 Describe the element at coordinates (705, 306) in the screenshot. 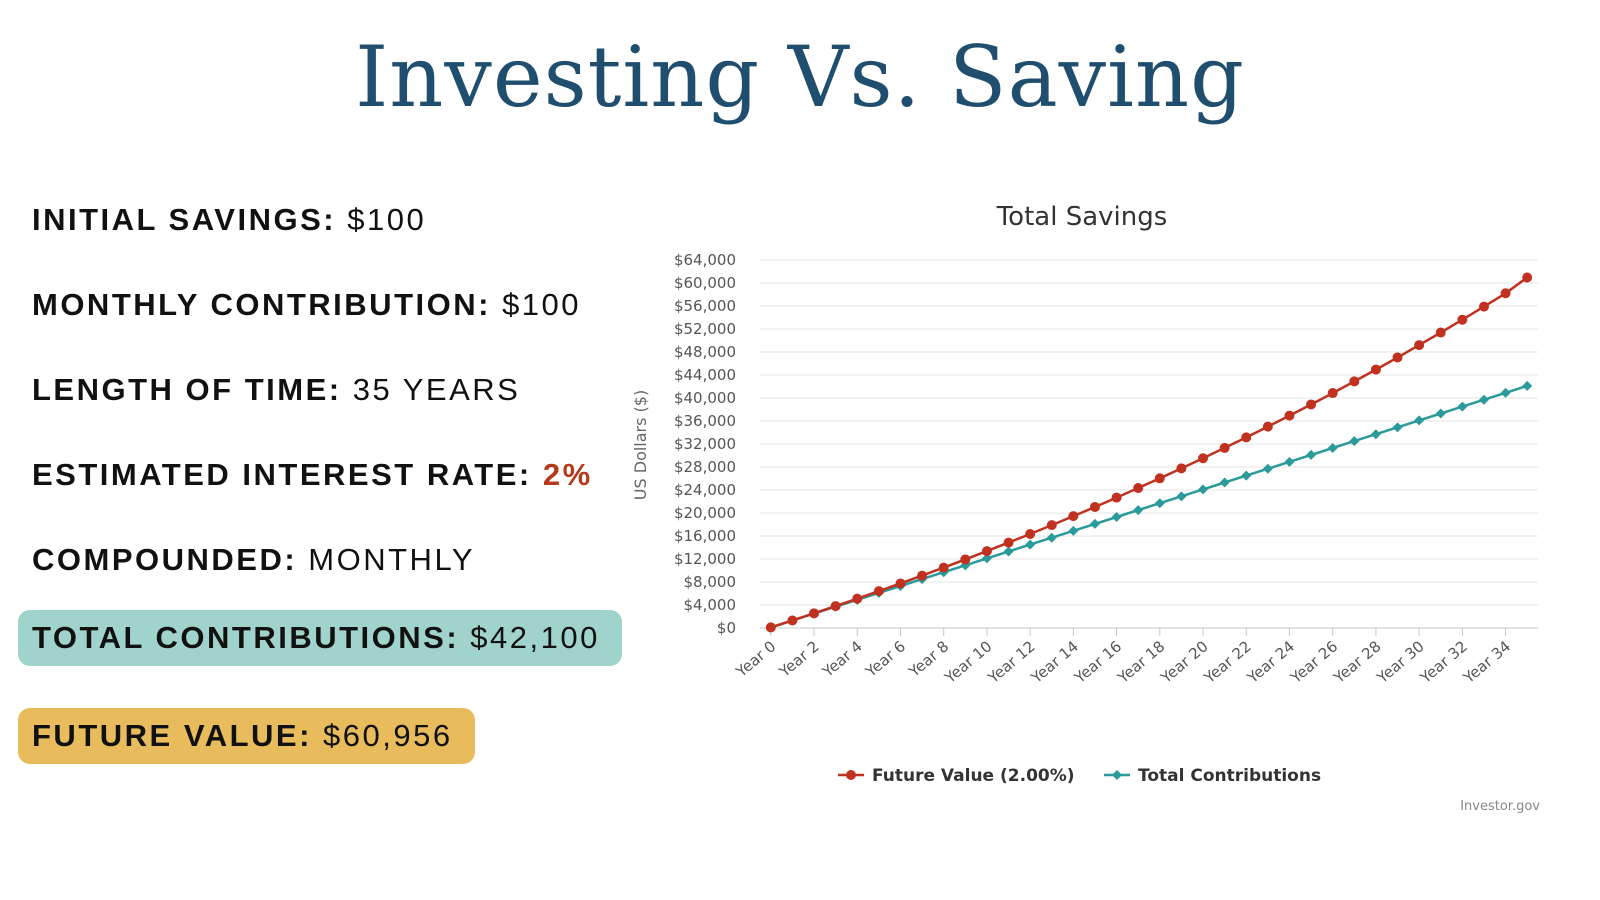

I see `y-tick-label: $56,000` at that location.